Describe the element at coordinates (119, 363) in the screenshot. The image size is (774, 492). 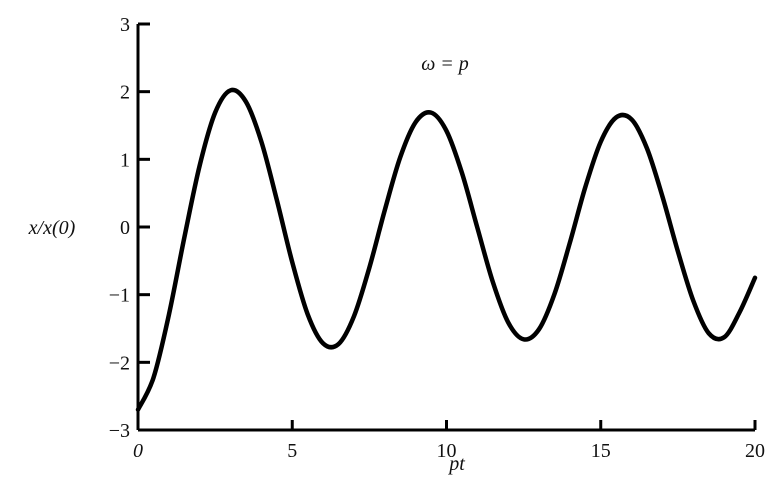
I see `y-tick-label: −2` at that location.